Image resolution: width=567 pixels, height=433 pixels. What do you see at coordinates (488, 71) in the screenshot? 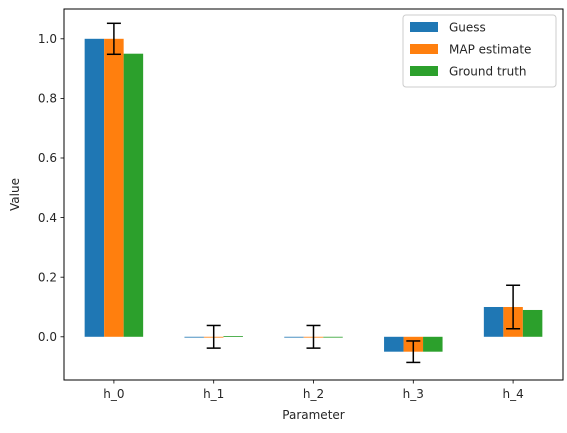
I see `legend-label: Ground truth` at bounding box center [488, 71].